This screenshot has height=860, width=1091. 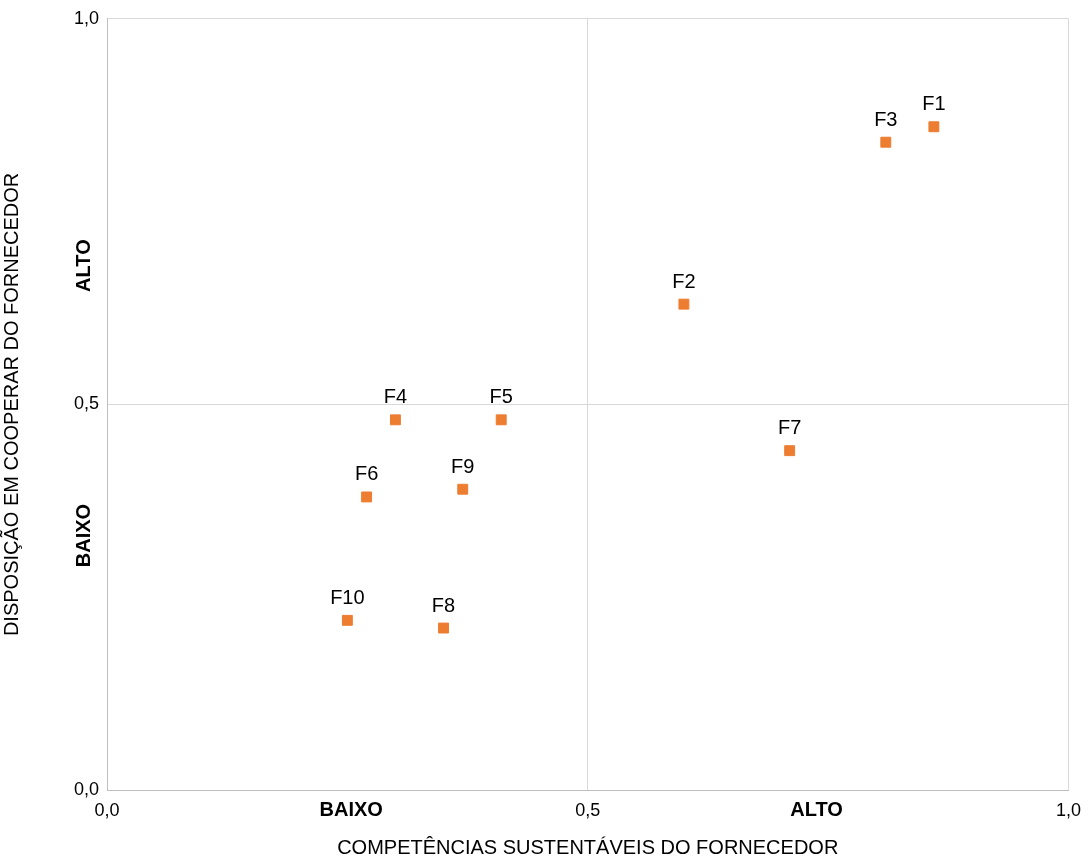 I want to click on annotation: F5, so click(x=501, y=396).